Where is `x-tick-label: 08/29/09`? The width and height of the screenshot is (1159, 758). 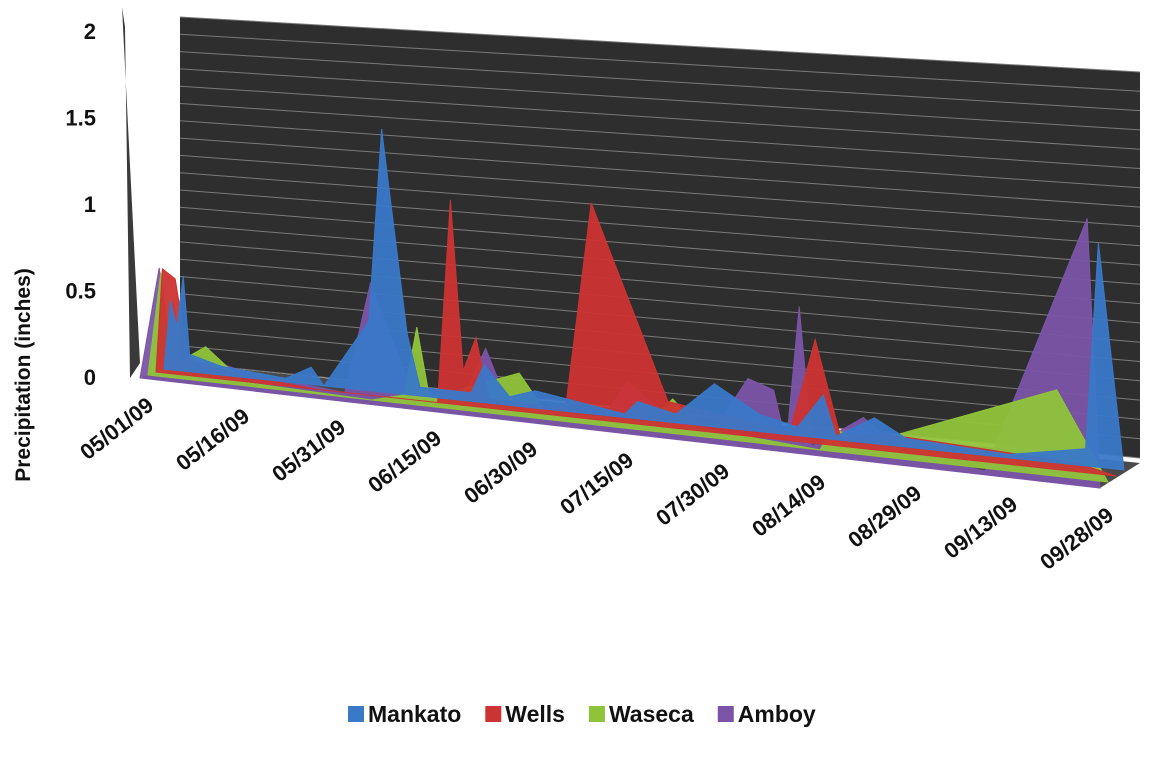
x-tick-label: 08/29/09 is located at coordinates (884, 516).